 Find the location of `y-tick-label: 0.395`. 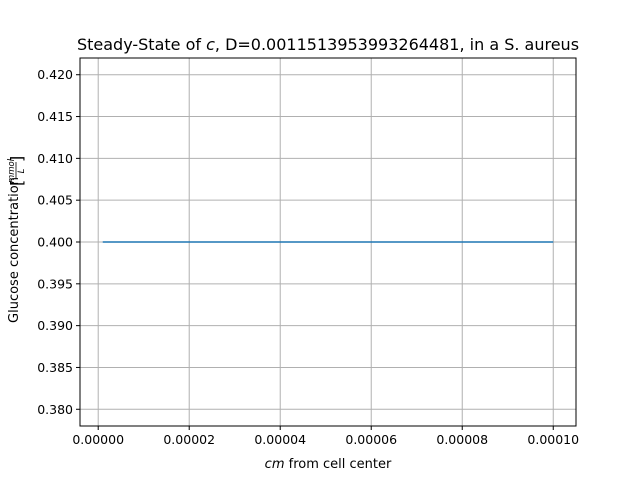

y-tick-label: 0.395 is located at coordinates (55, 283).